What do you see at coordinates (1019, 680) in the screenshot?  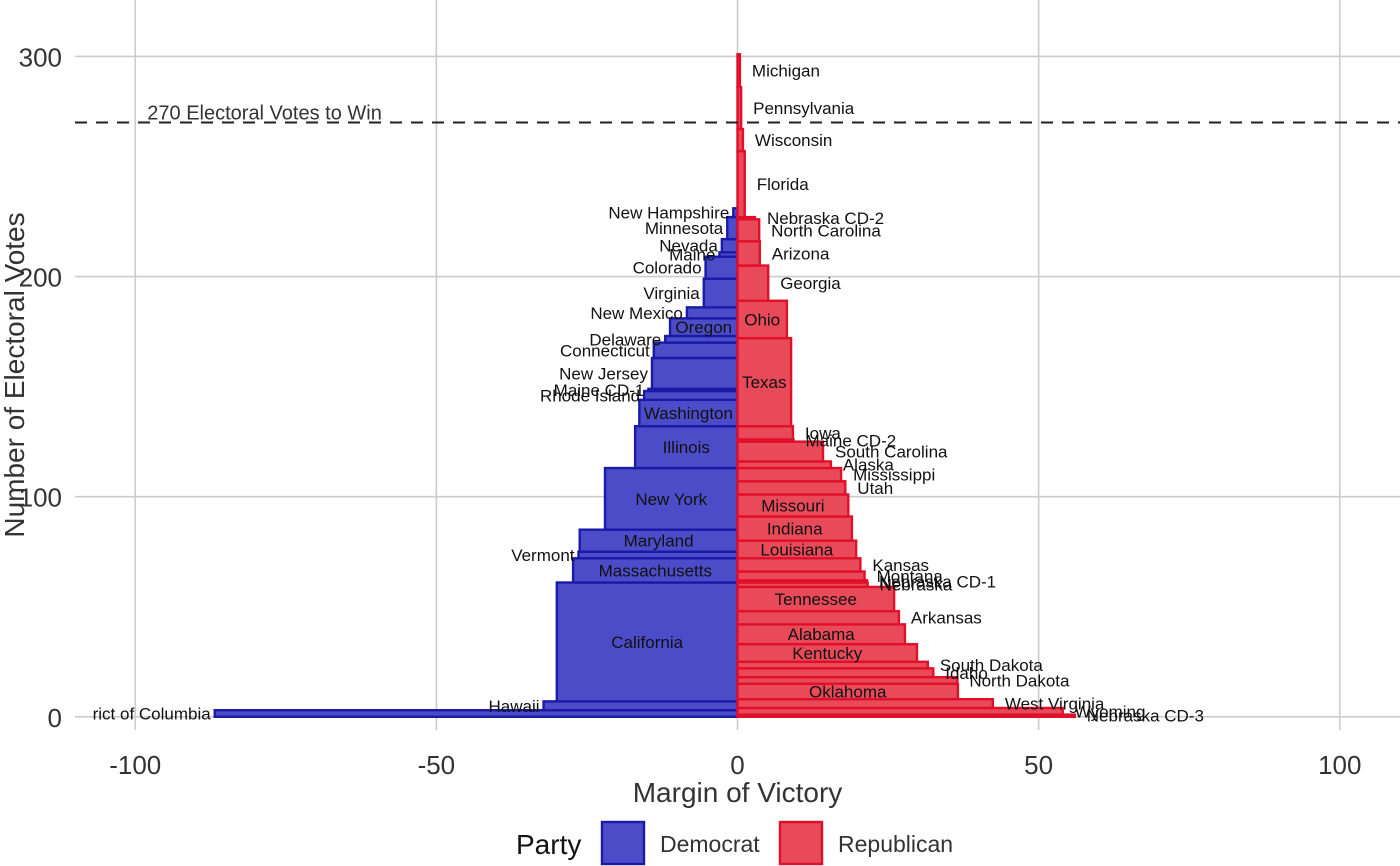 I see `bar-label-north-dakota: North Dakota` at bounding box center [1019, 680].